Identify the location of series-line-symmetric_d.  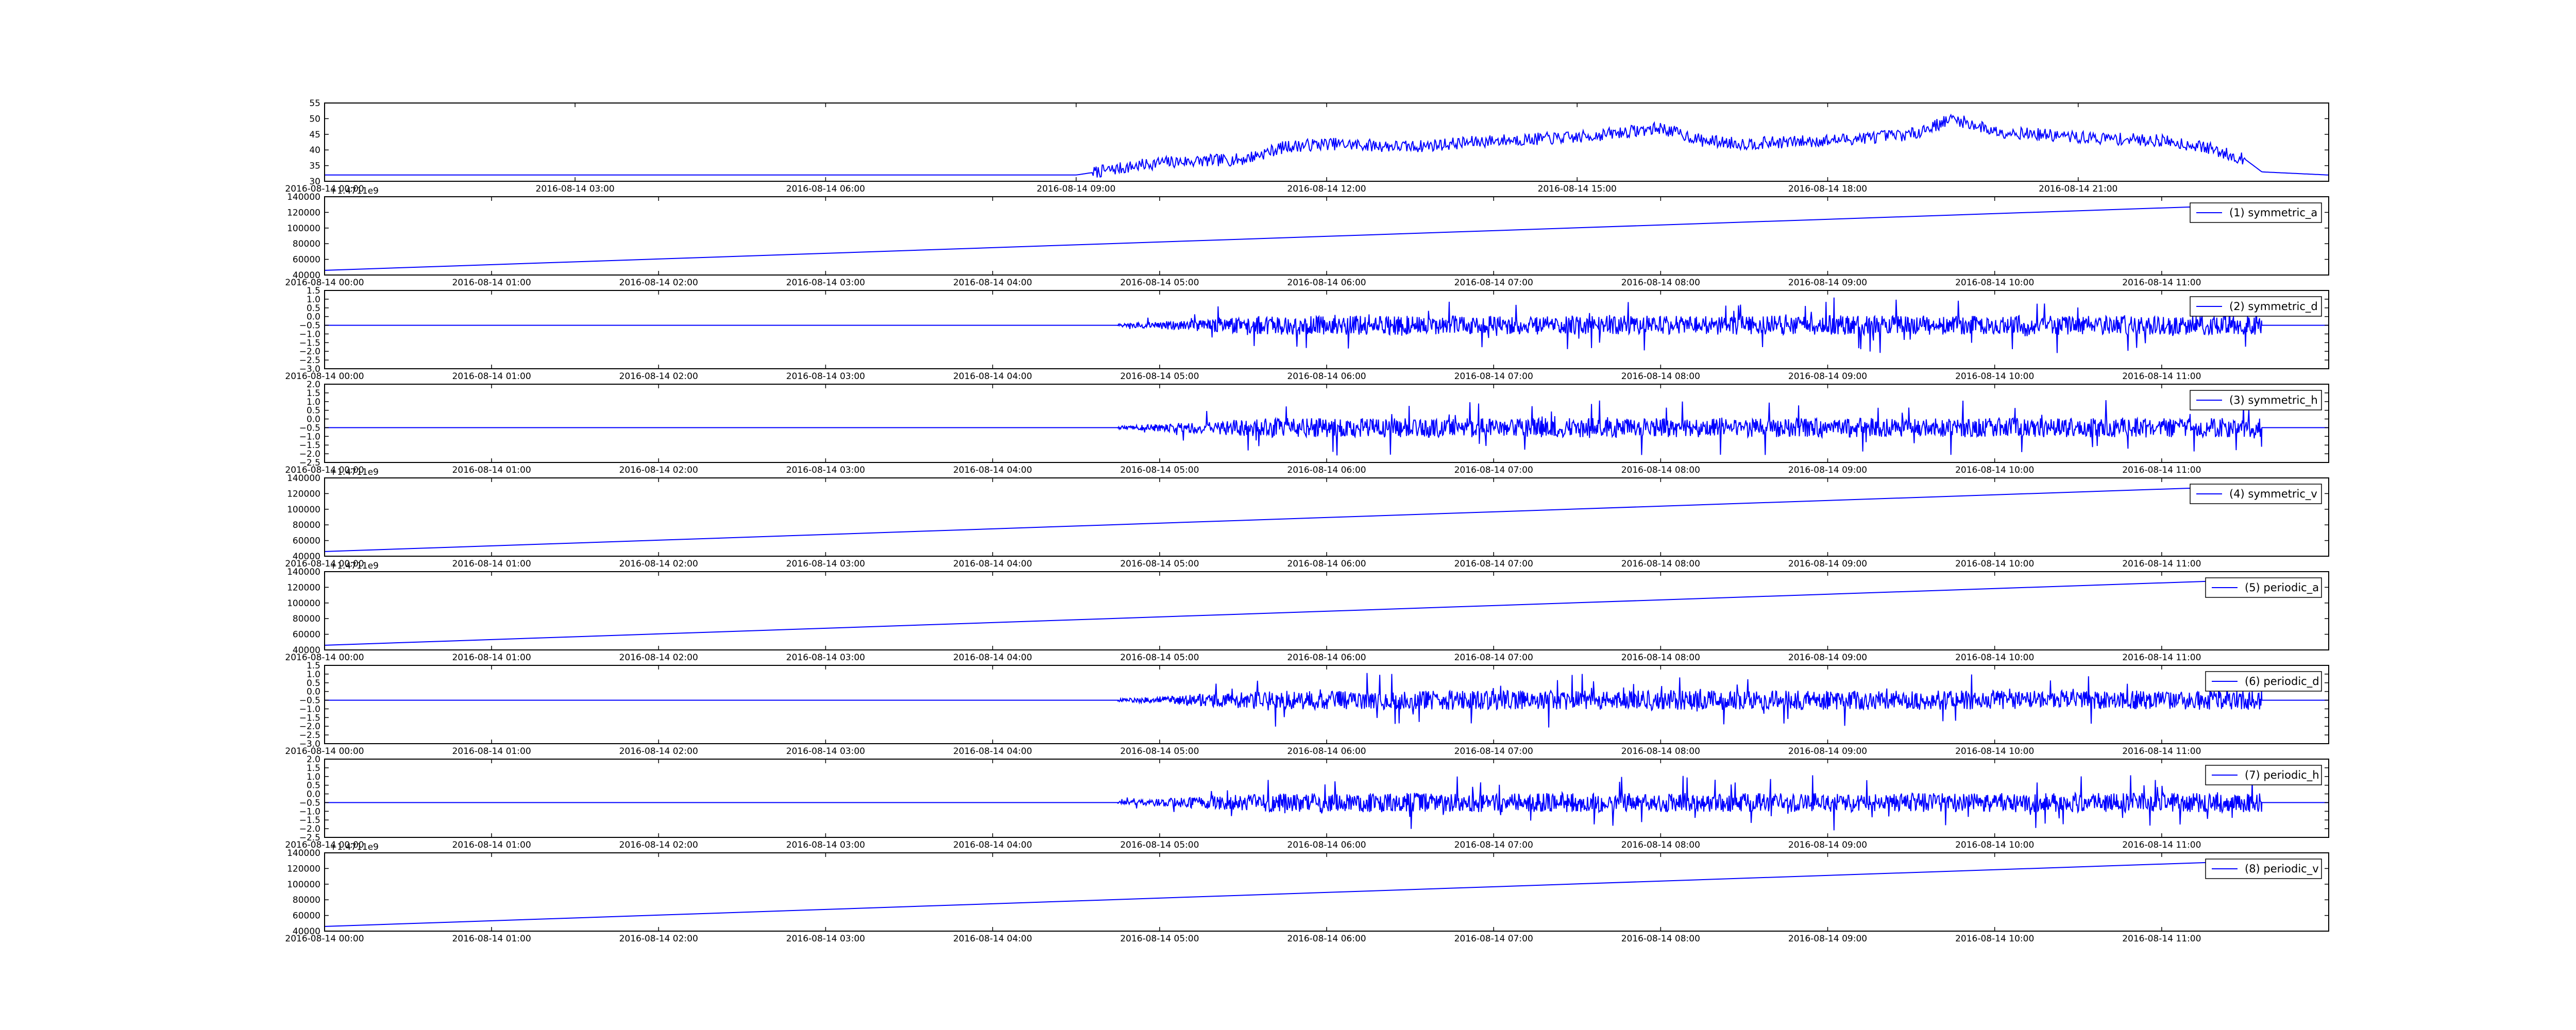
(1327, 325).